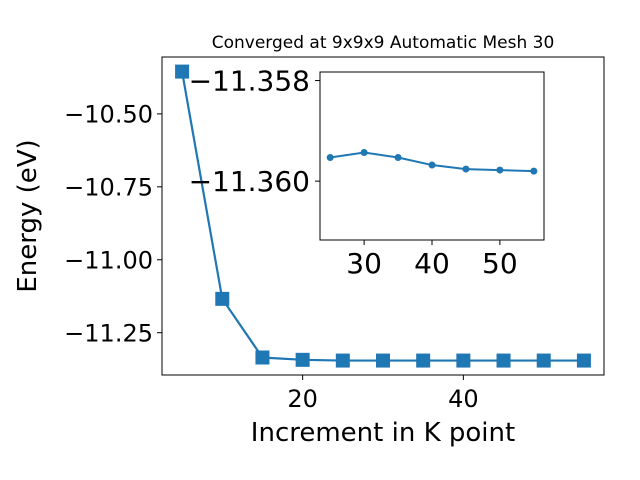  What do you see at coordinates (108, 115) in the screenshot?
I see `main-y-tick-label: −10.50` at bounding box center [108, 115].